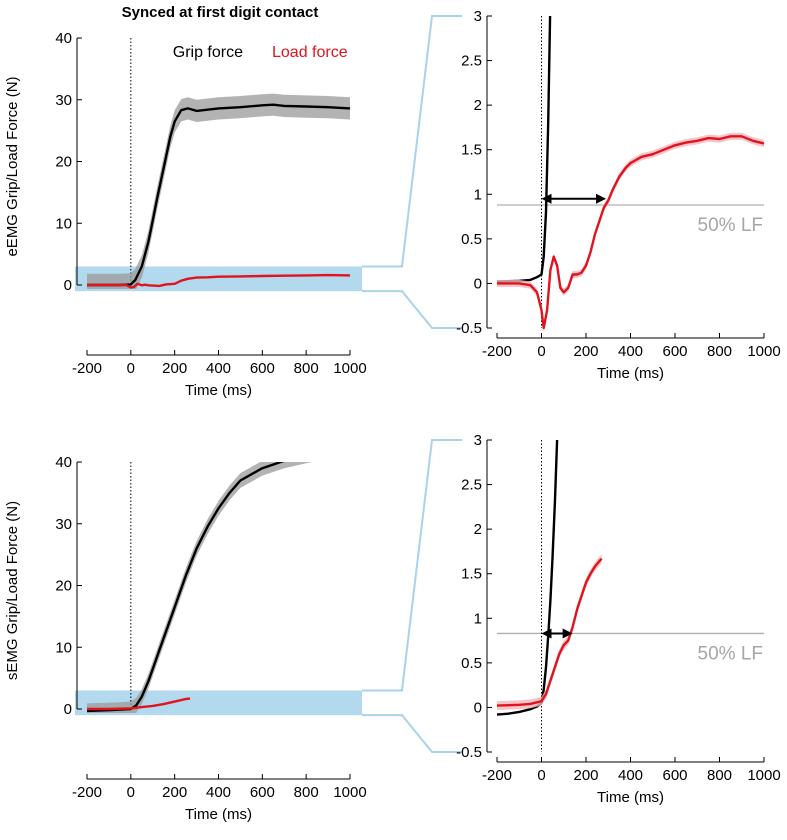  I want to click on legend-load-force: Load force, so click(310, 52).